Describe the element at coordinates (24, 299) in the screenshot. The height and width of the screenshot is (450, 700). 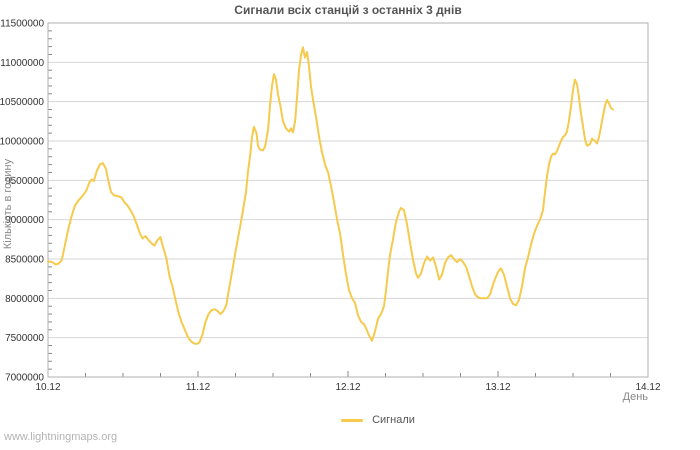
I see `svg-text: 8000000` at that location.